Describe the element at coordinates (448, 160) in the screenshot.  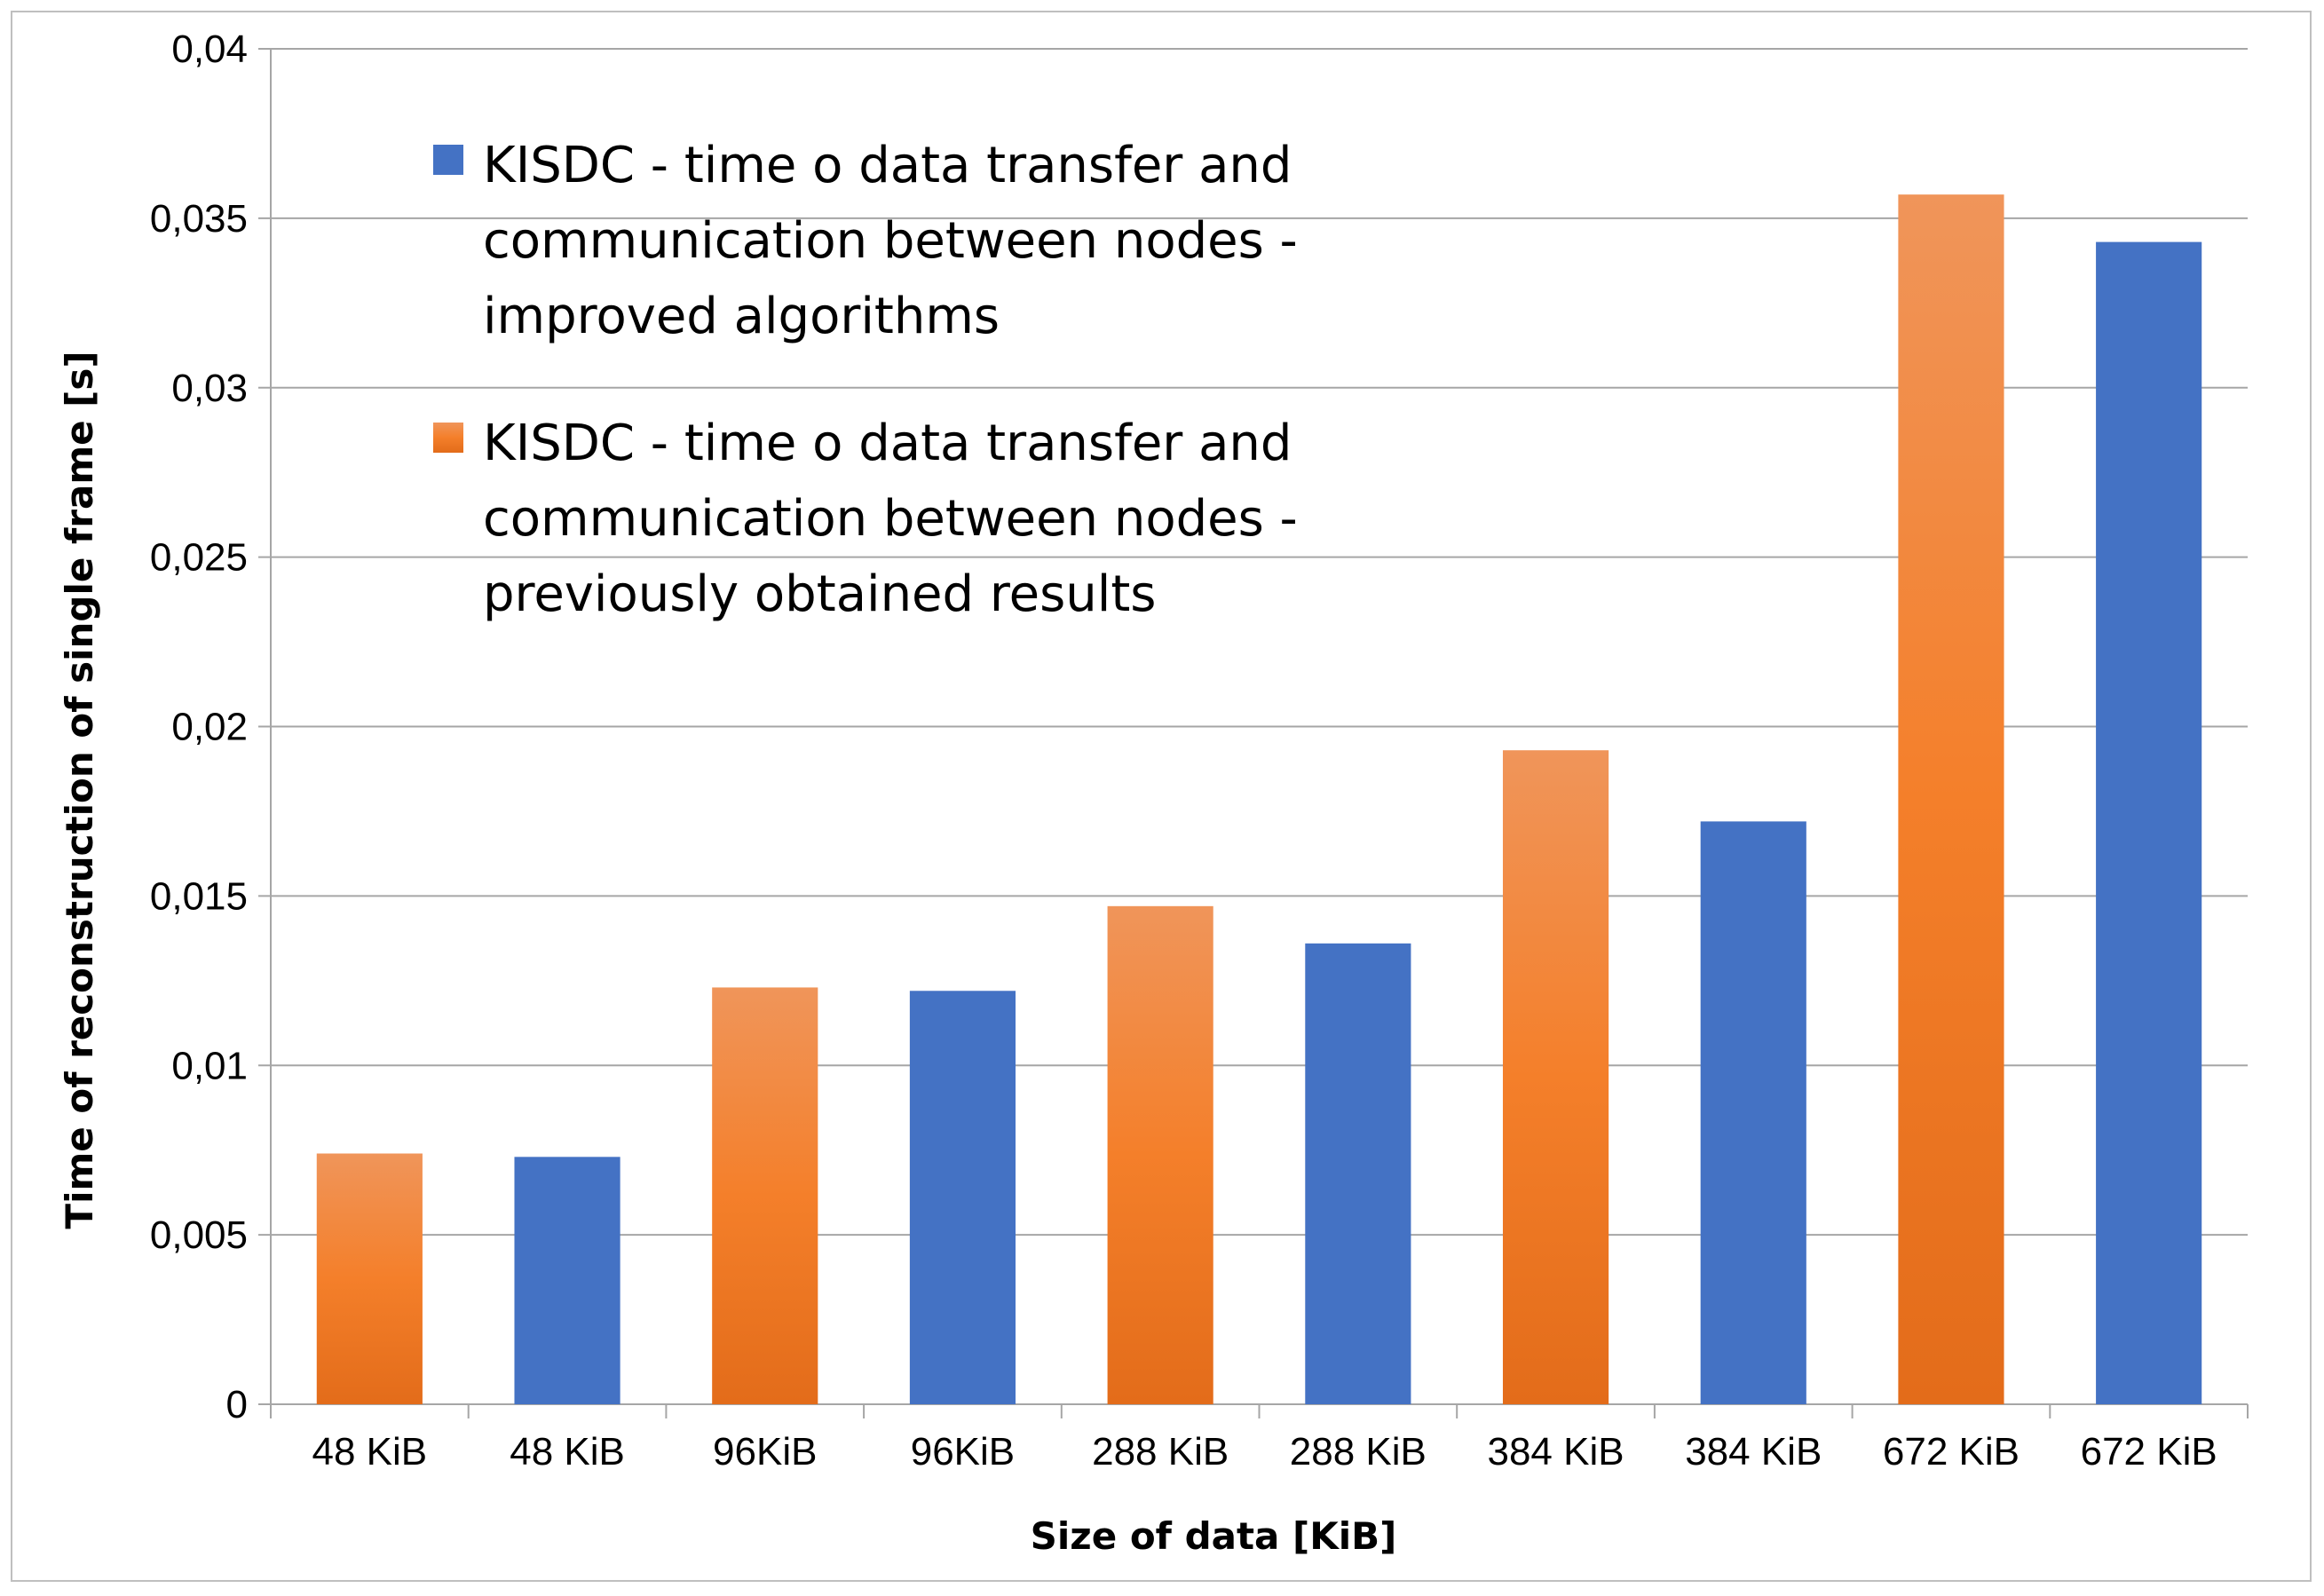
I see `legend-swatch-improved` at that location.